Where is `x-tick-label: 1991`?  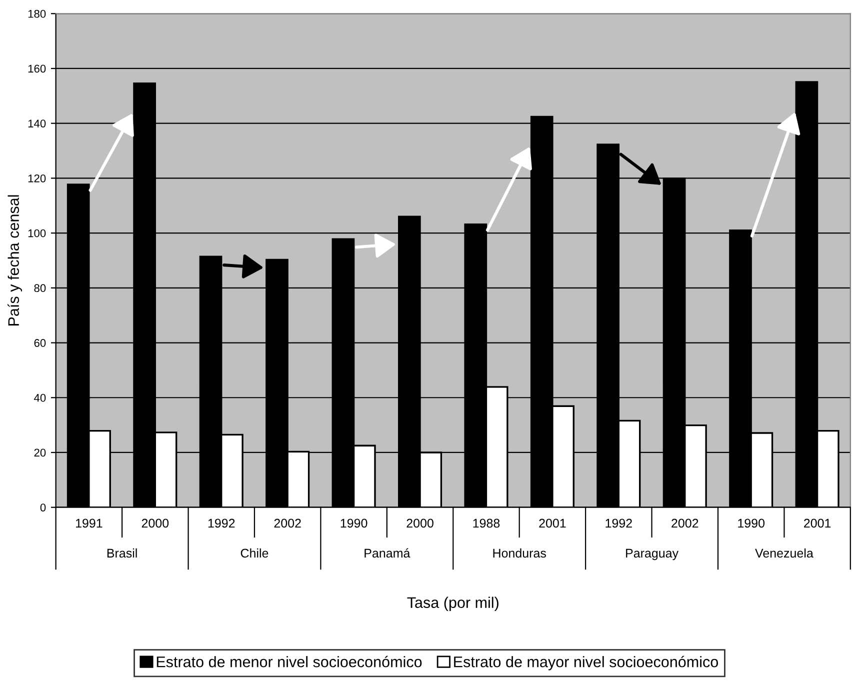
x-tick-label: 1991 is located at coordinates (89, 523).